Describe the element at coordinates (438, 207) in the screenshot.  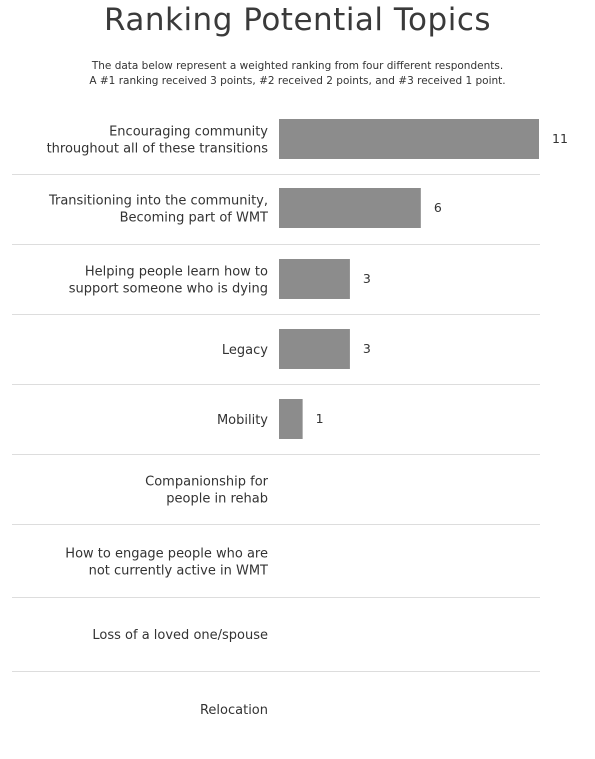
I see `value-label-transitioning-into-the-community-becoming-part-of-wmt: 6` at that location.